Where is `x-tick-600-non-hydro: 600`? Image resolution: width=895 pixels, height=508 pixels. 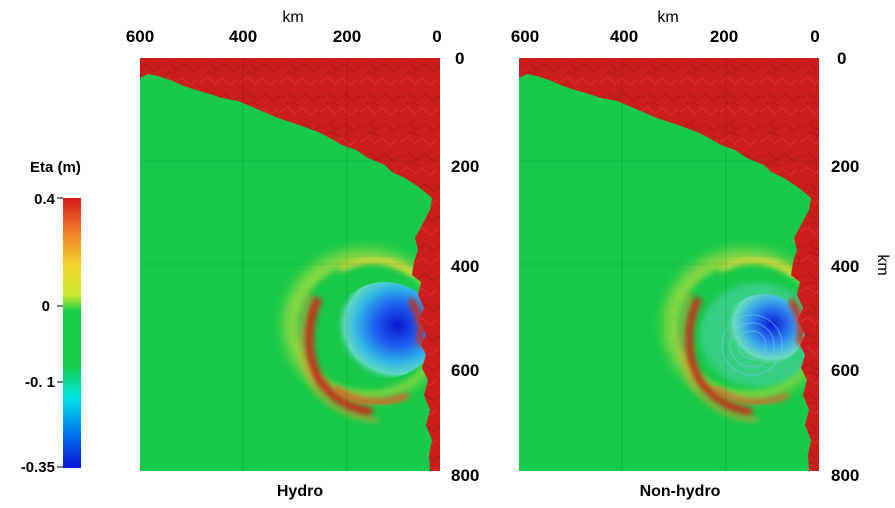
x-tick-600-non-hydro: 600 is located at coordinates (525, 36).